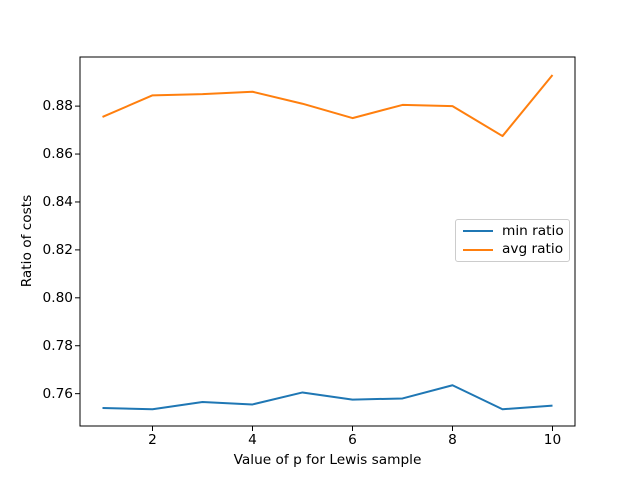 Image resolution: width=640 pixels, height=480 pixels. I want to click on avg-ratio-line-swatch, so click(478, 249).